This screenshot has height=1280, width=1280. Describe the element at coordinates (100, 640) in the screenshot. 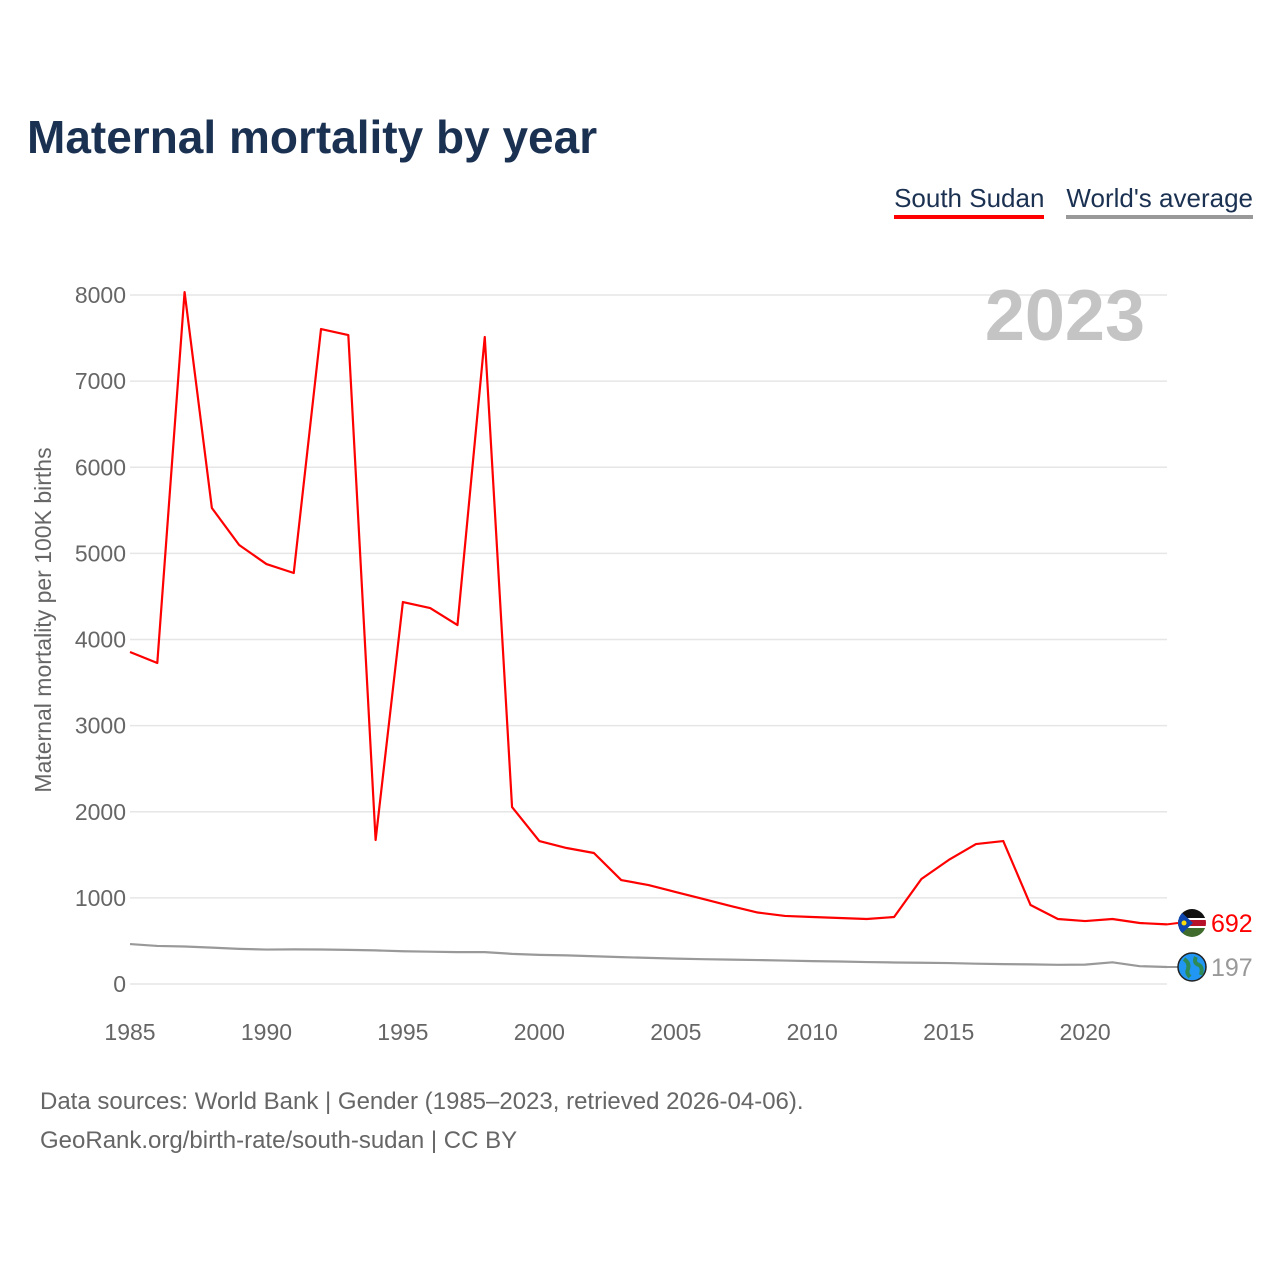

I see `y-tick-label: 4000` at that location.